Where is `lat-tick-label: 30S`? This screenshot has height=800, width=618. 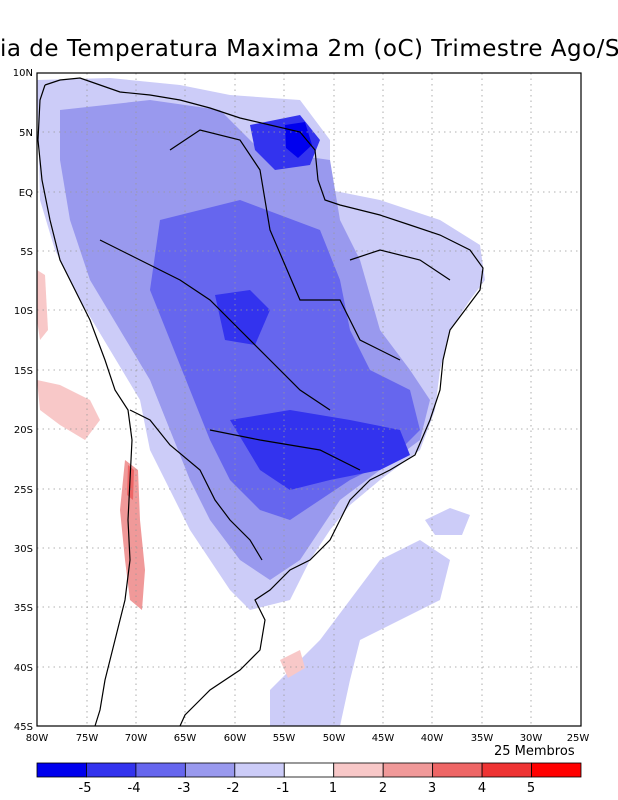
lat-tick-label: 30S is located at coordinates (23, 549).